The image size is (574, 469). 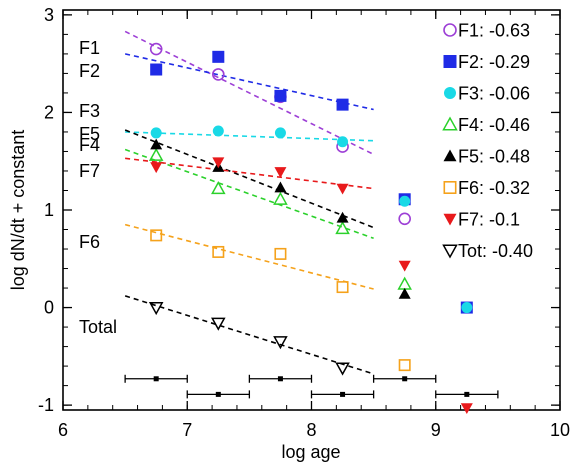 I want to click on fit-line-f6, so click(x=249, y=256).